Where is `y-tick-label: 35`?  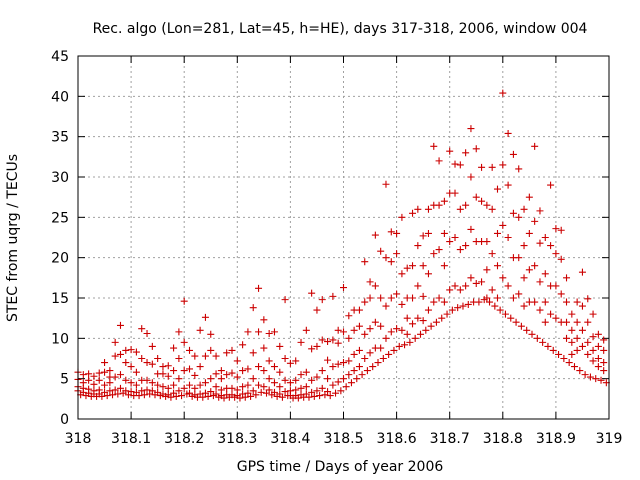
y-tick-label: 35 is located at coordinates (60, 138).